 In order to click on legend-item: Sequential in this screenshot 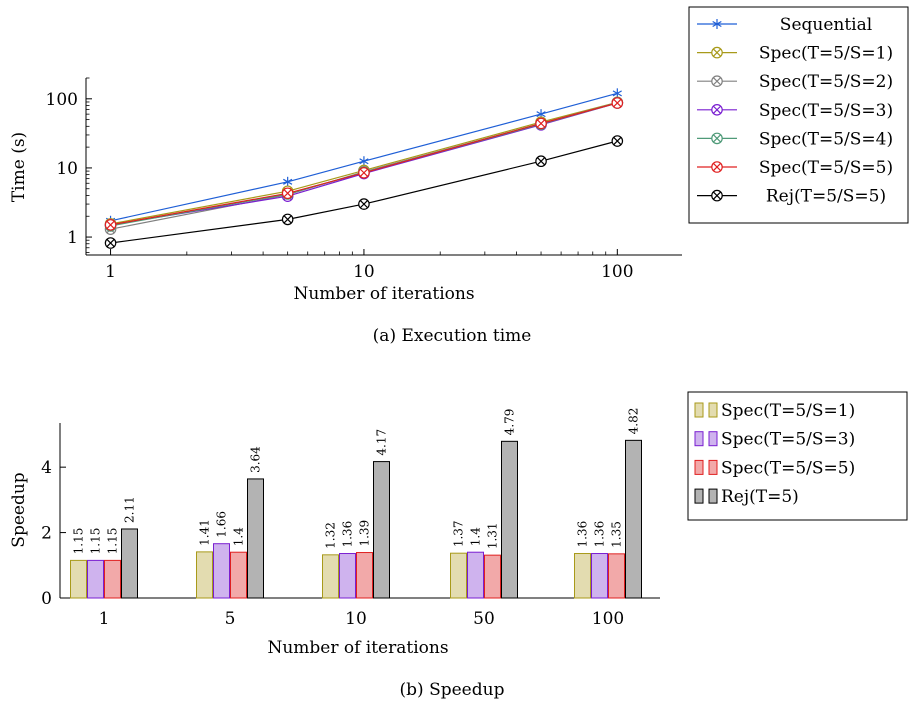, I will do `click(784, 25)`.